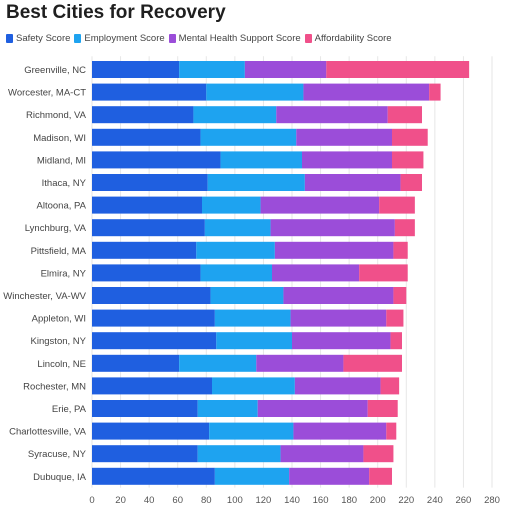  I want to click on x-tick-label: 40, so click(149, 500).